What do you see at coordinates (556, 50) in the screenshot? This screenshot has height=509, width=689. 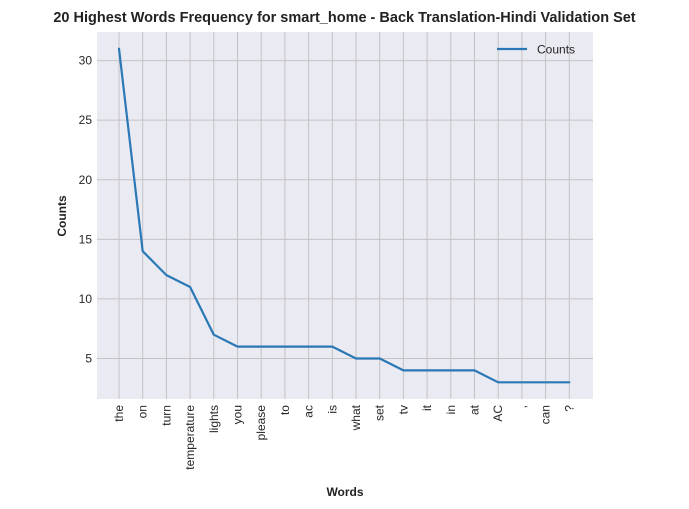 I see `legend-label-counts: Counts` at bounding box center [556, 50].